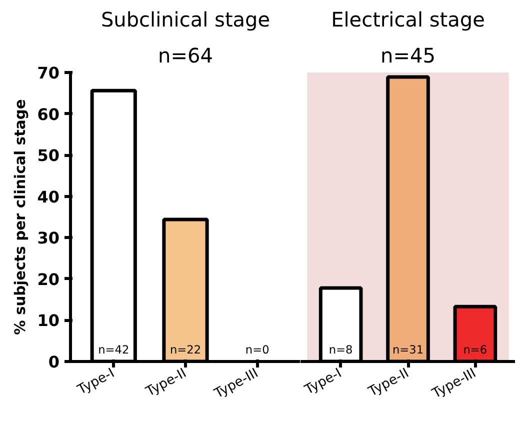 This screenshot has height=421, width=520. I want to click on chart-title: Electrical stage, so click(408, 20).